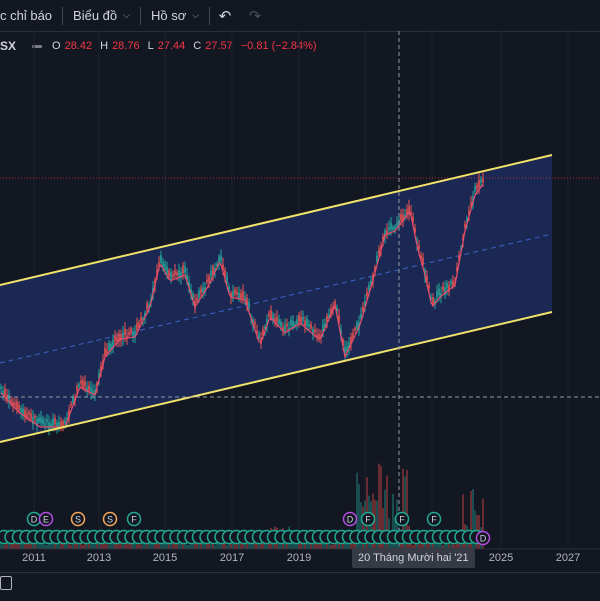 Image resolution: width=600 pixels, height=601 pixels. Describe the element at coordinates (568, 558) in the screenshot. I see `x-tick-label: 2027` at that location.